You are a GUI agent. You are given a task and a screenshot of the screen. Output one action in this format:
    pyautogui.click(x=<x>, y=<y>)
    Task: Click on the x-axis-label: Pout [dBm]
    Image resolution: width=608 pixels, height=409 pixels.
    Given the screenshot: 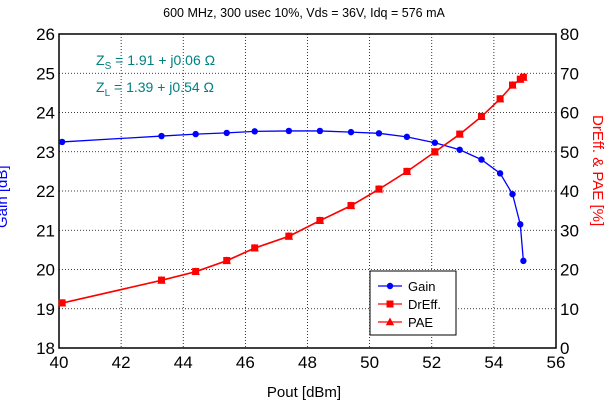 What is the action you would take?
    pyautogui.click(x=304, y=392)
    